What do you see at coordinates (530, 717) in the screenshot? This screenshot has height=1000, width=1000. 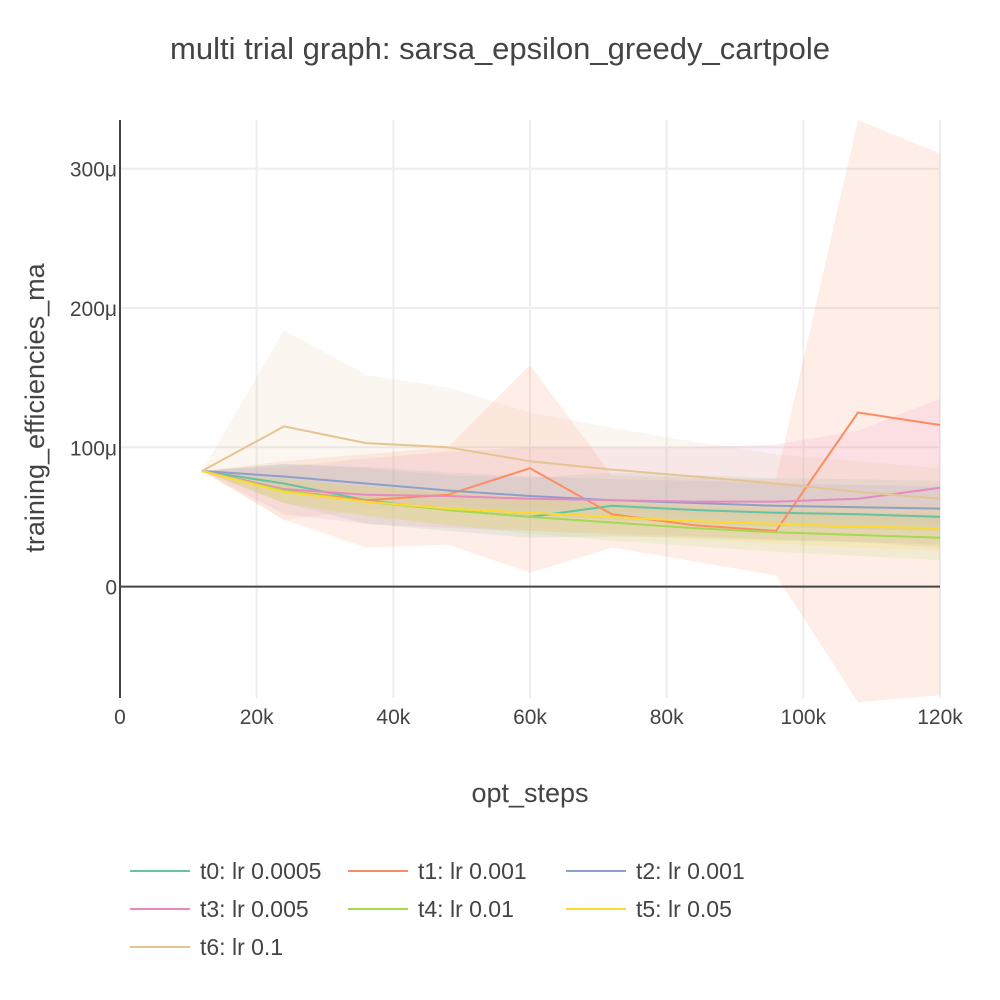 I see `x-tick-label: 60k` at bounding box center [530, 717].